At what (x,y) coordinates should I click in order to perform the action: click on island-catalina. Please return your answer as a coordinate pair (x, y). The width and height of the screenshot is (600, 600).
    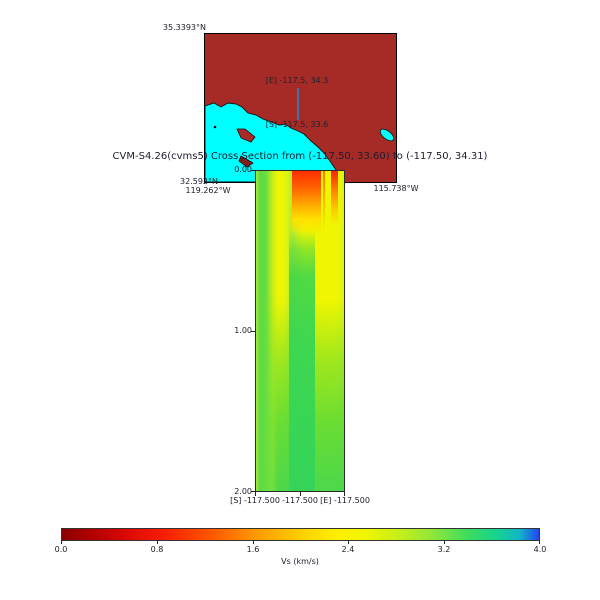
    Looking at the image, I should click on (246, 135).